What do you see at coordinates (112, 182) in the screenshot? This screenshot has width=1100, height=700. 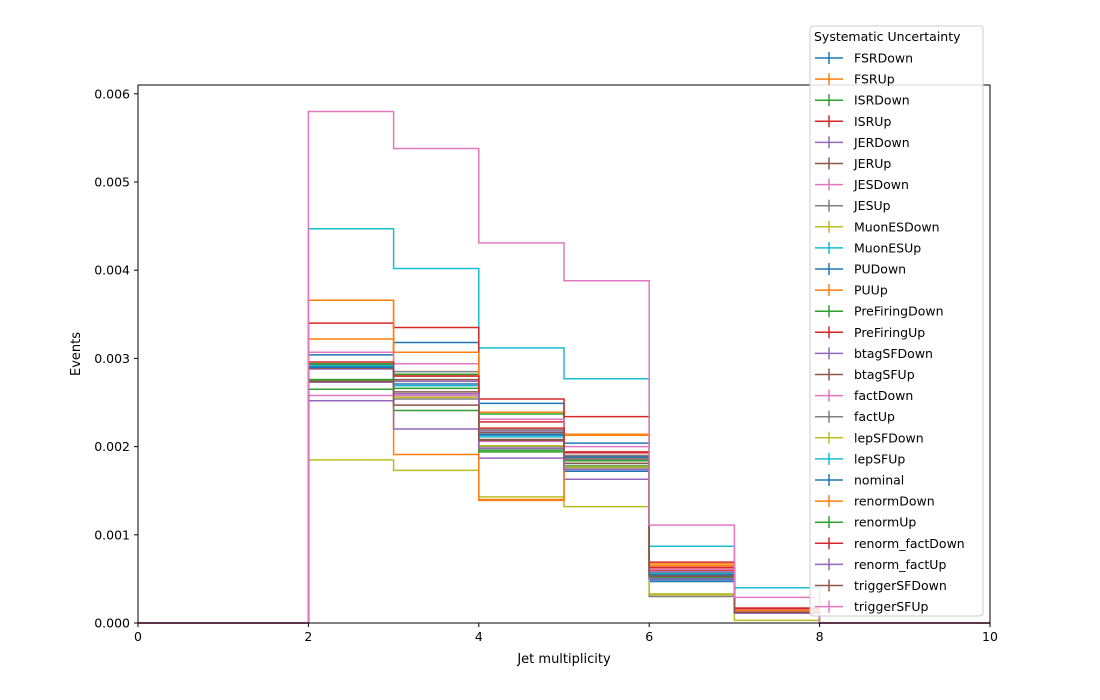 I see `y-tick-label: 0.005` at bounding box center [112, 182].